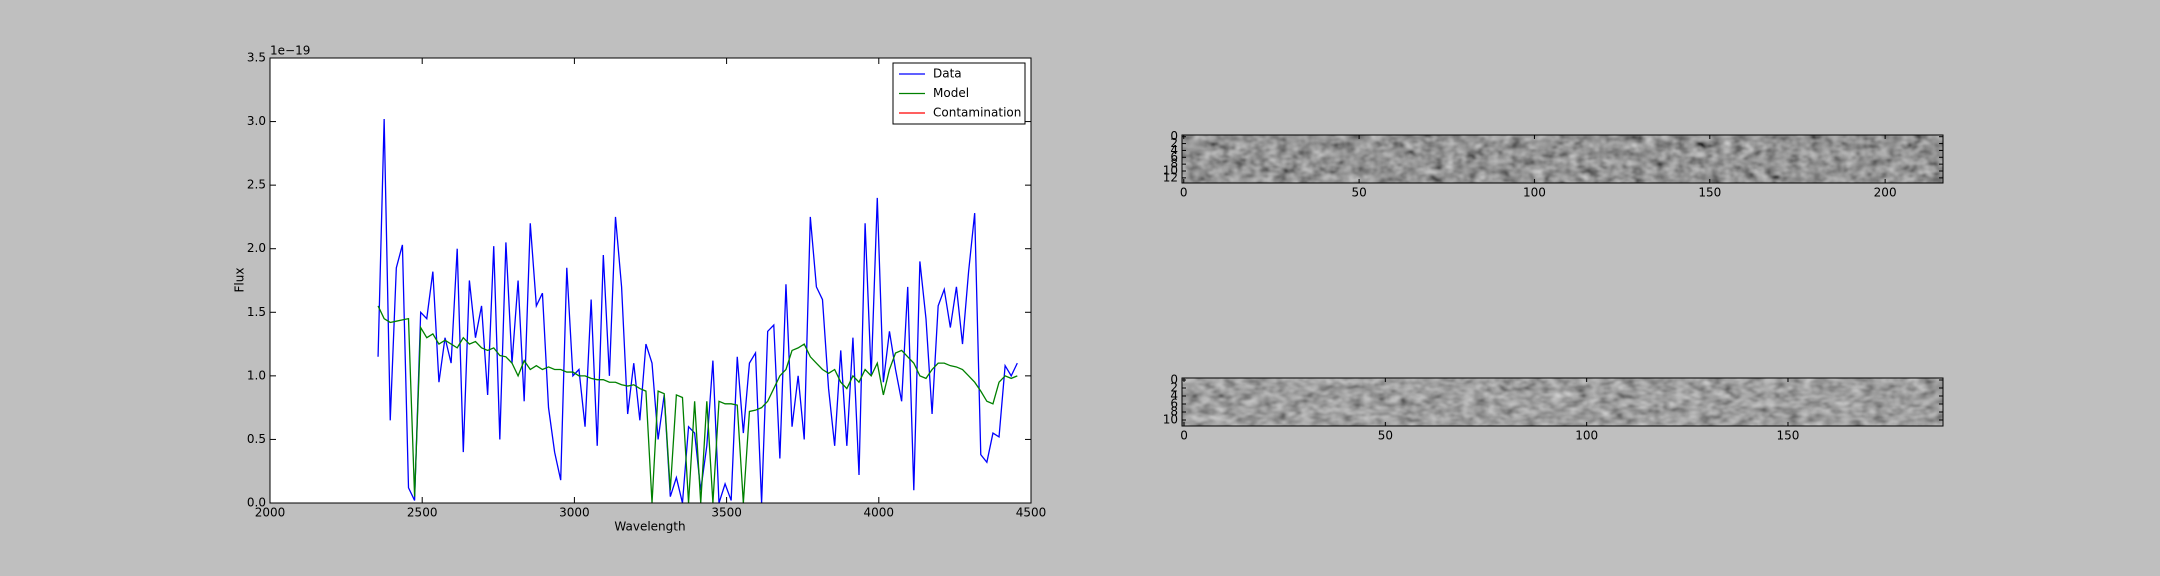 Image resolution: width=2160 pixels, height=576 pixels. What do you see at coordinates (256, 312) in the screenshot?
I see `y-tick-label: 1.5` at bounding box center [256, 312].